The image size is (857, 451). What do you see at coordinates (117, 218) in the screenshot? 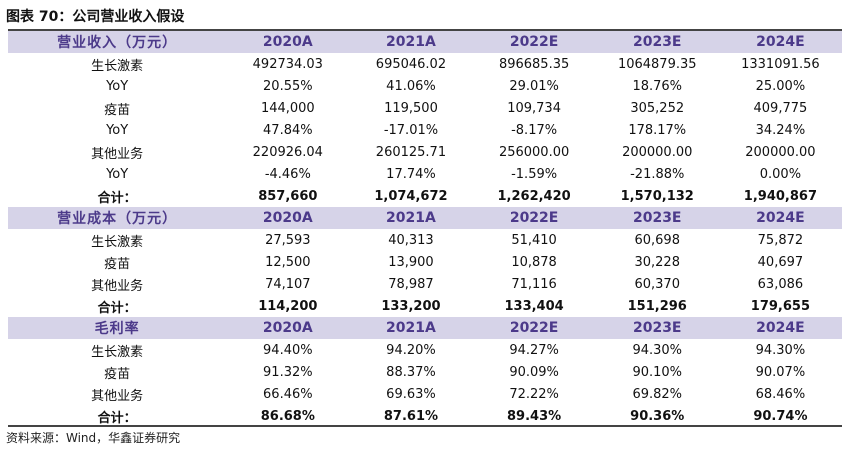
I see `section-header-label: 营业成本（万元）` at bounding box center [117, 218].